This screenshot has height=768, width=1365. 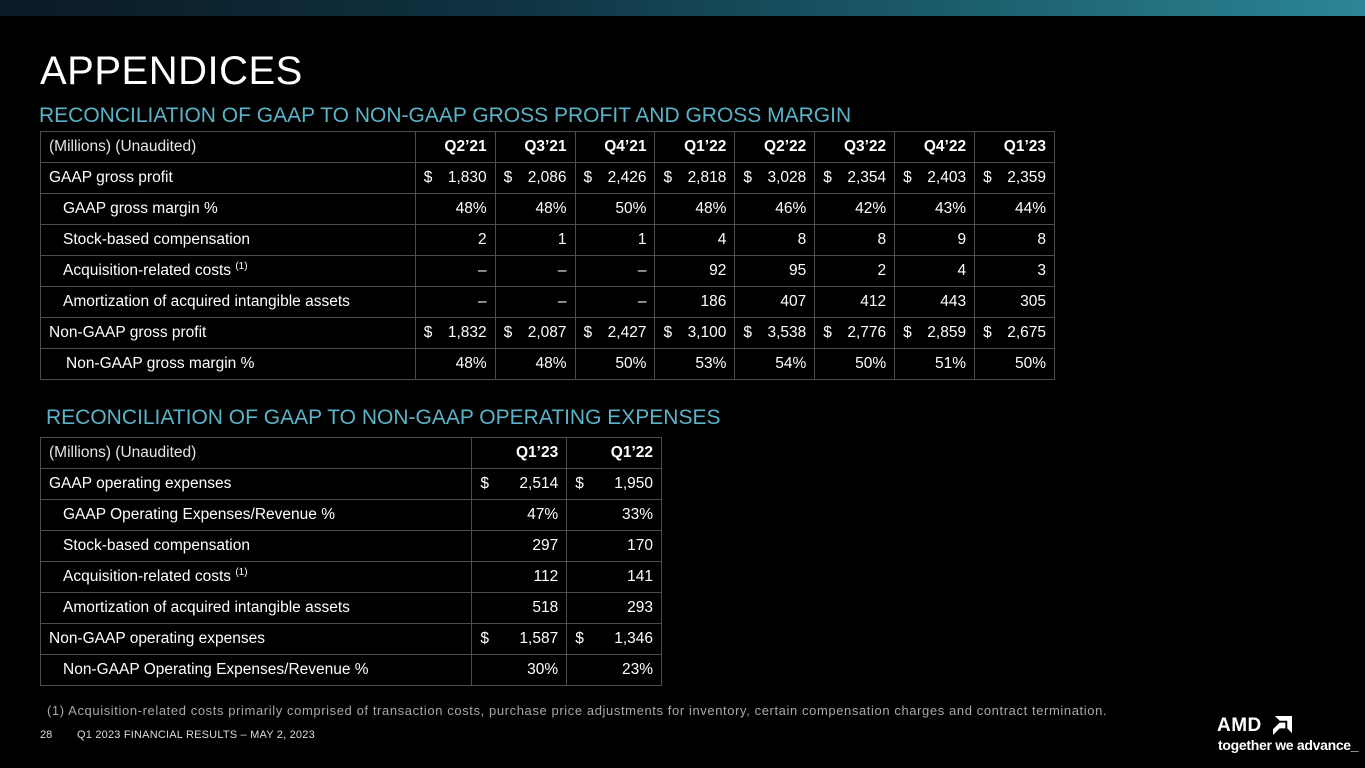 I want to click on row-label: GAAP Operating Expenses/Revenue %, so click(x=199, y=514).